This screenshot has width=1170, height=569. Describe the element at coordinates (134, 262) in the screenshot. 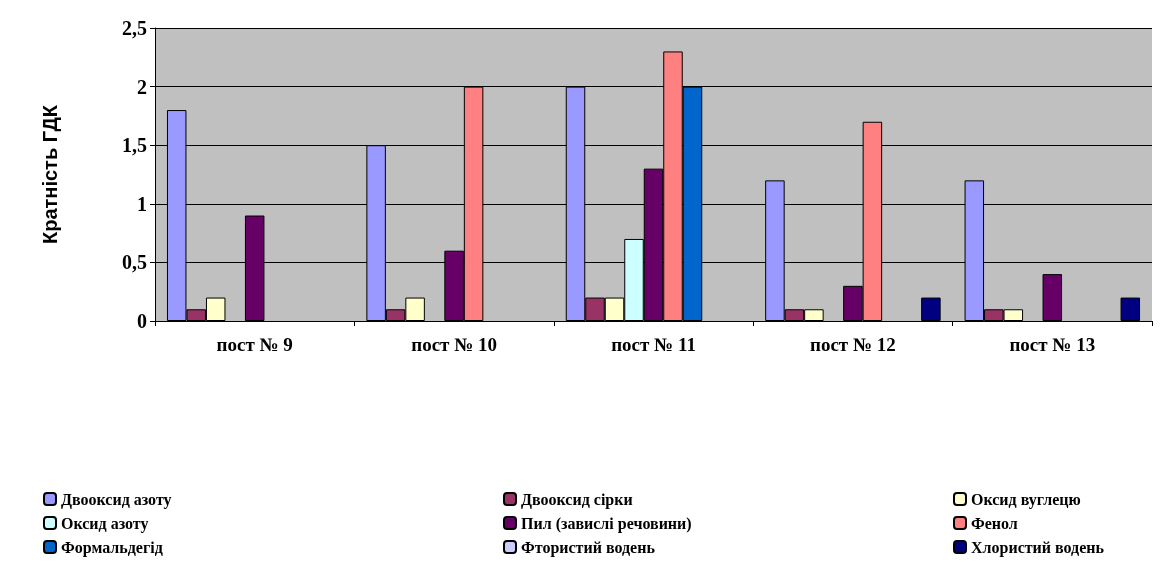

I see `y-tick-label: 0,5` at that location.